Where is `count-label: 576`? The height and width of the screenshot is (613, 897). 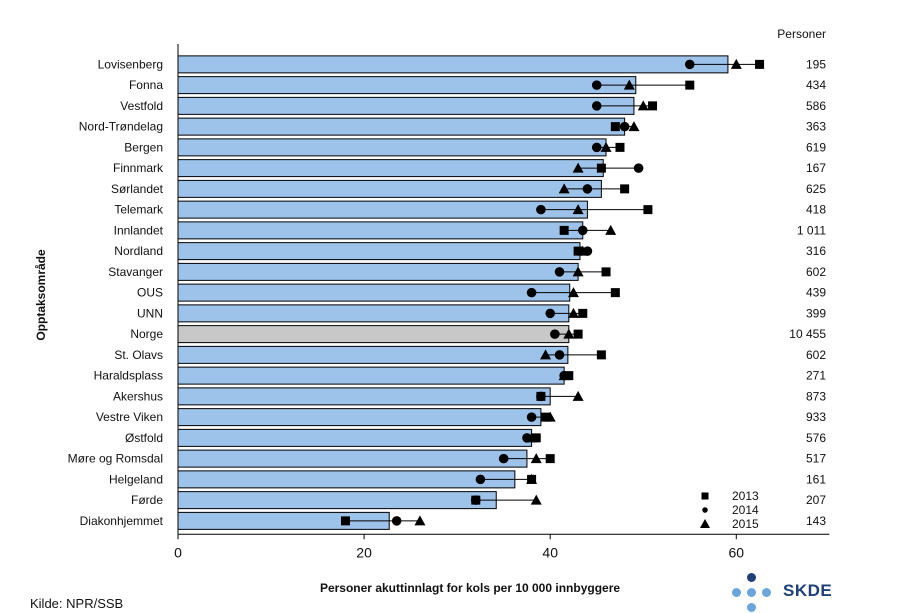
count-label: 576 is located at coordinates (816, 438).